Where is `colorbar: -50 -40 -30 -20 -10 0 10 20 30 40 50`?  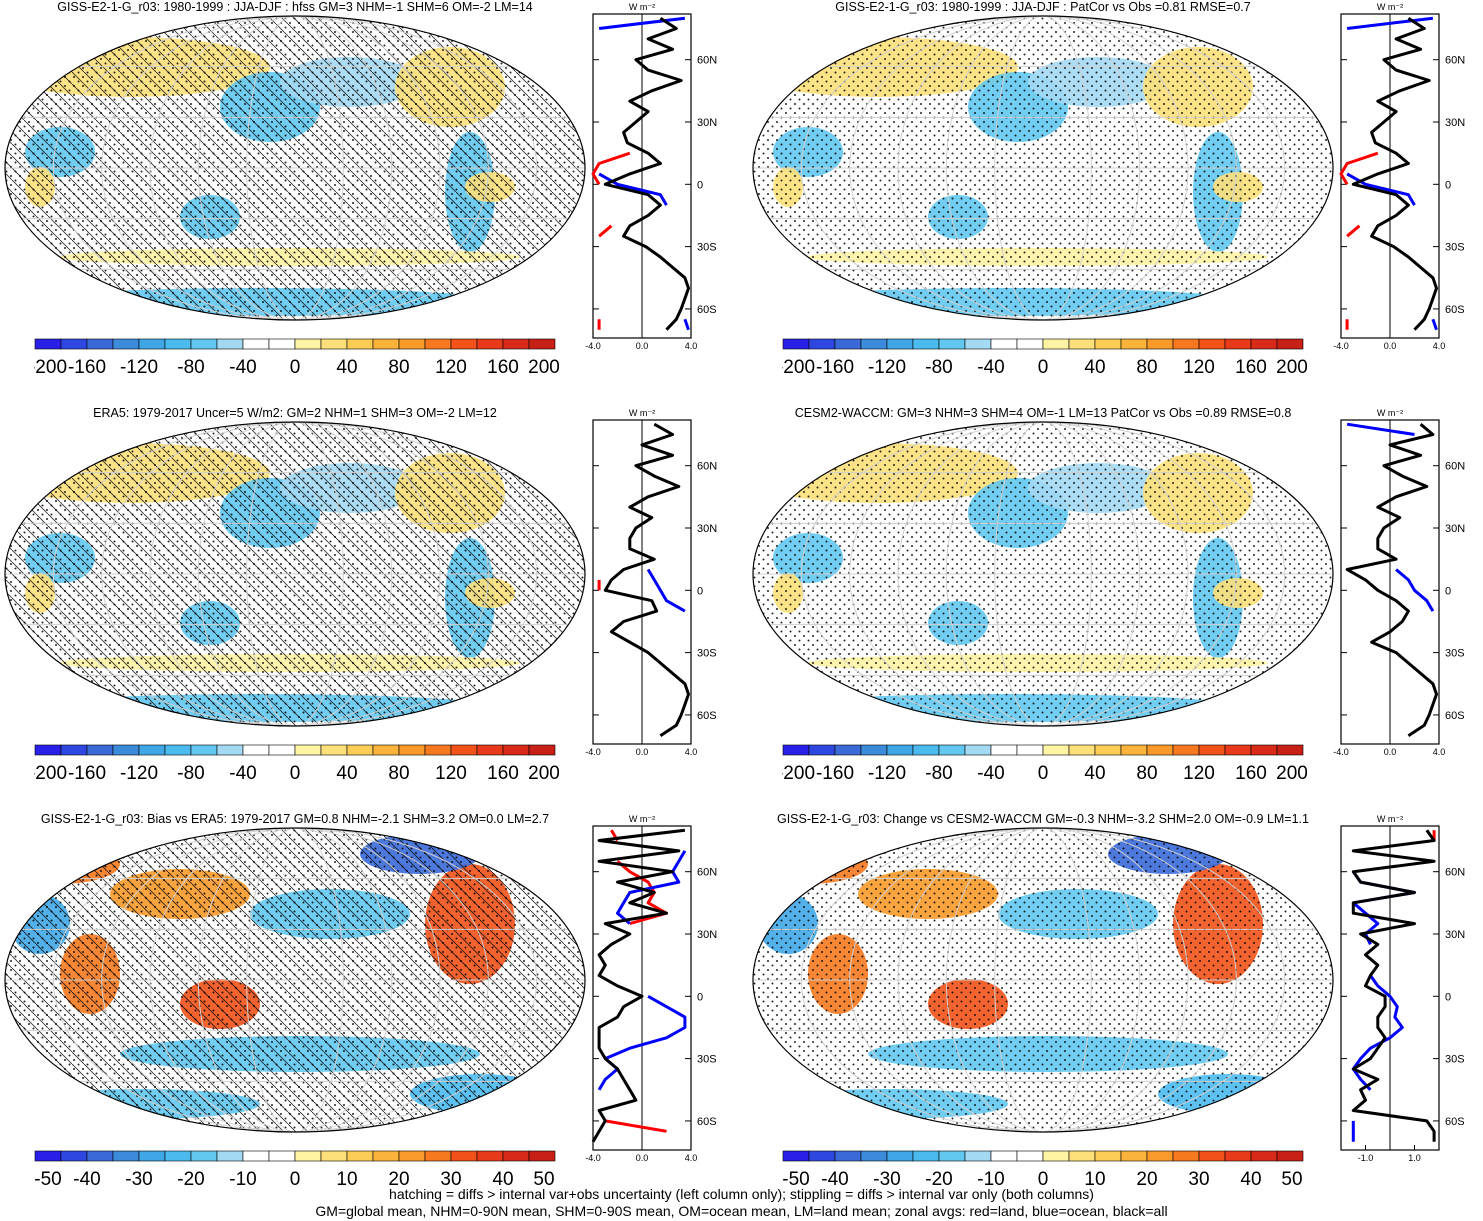 colorbar: -50 -40 -30 -20 -10 0 10 20 30 40 50 is located at coordinates (1043, 1170).